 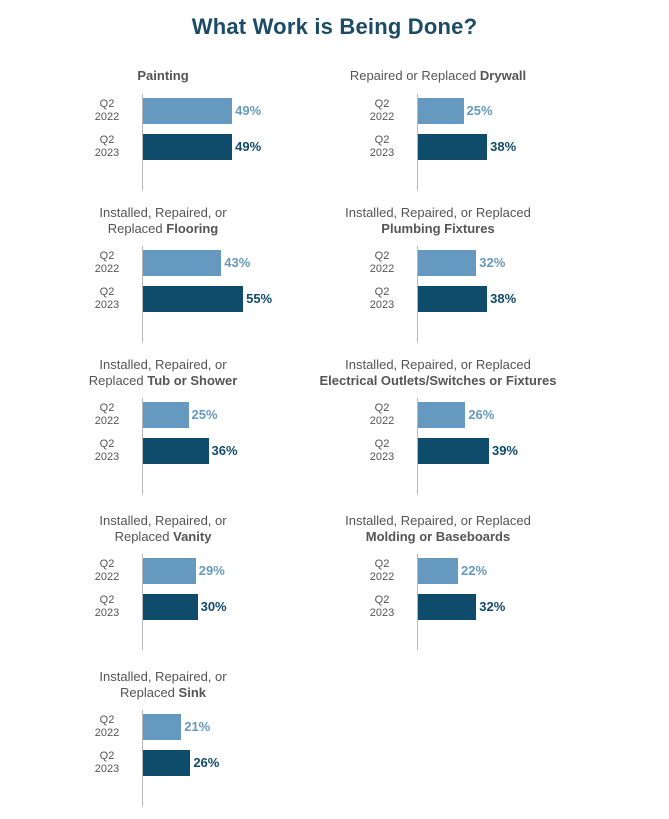 I want to click on title-text: Installed, Repaired, or, so click(x=163, y=676).